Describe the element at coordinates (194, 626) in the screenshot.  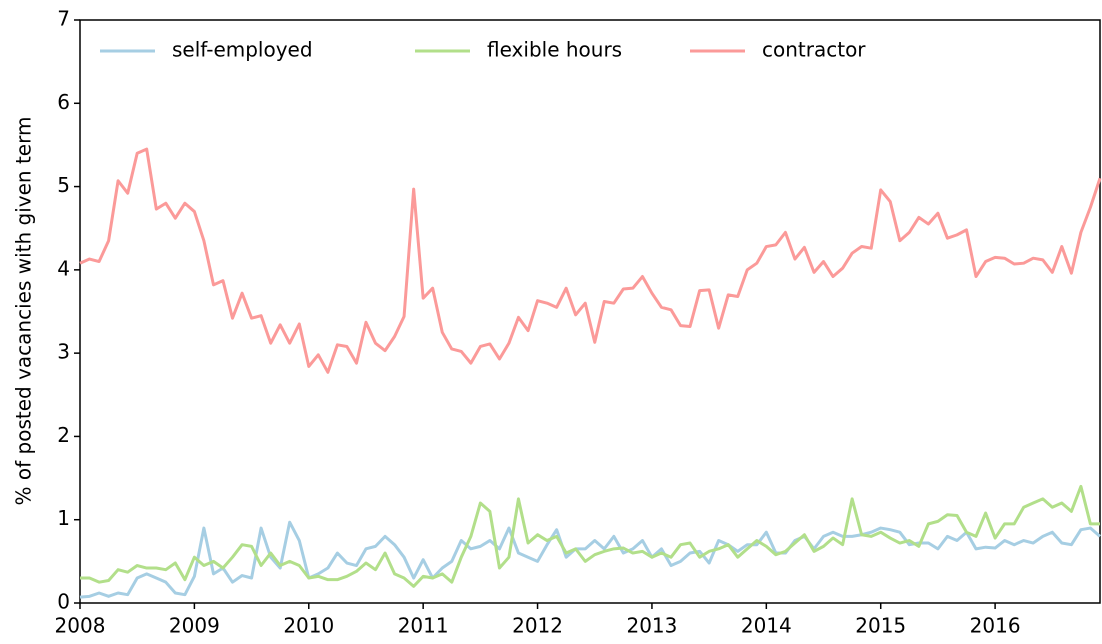
I see `x-tick-label: 2009` at that location.